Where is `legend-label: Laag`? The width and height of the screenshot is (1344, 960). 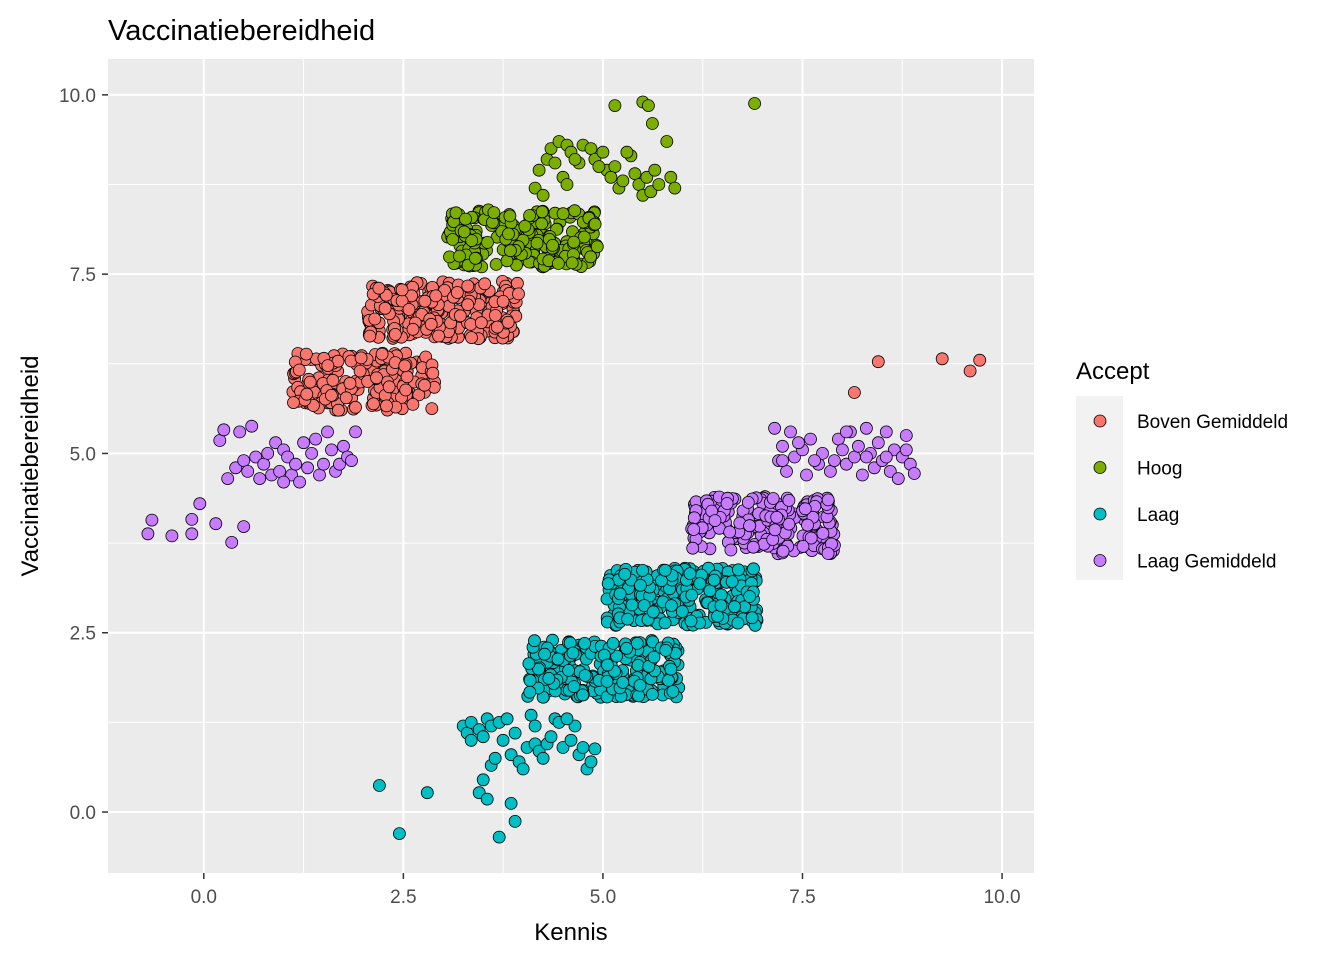
legend-label: Laag is located at coordinates (1158, 515).